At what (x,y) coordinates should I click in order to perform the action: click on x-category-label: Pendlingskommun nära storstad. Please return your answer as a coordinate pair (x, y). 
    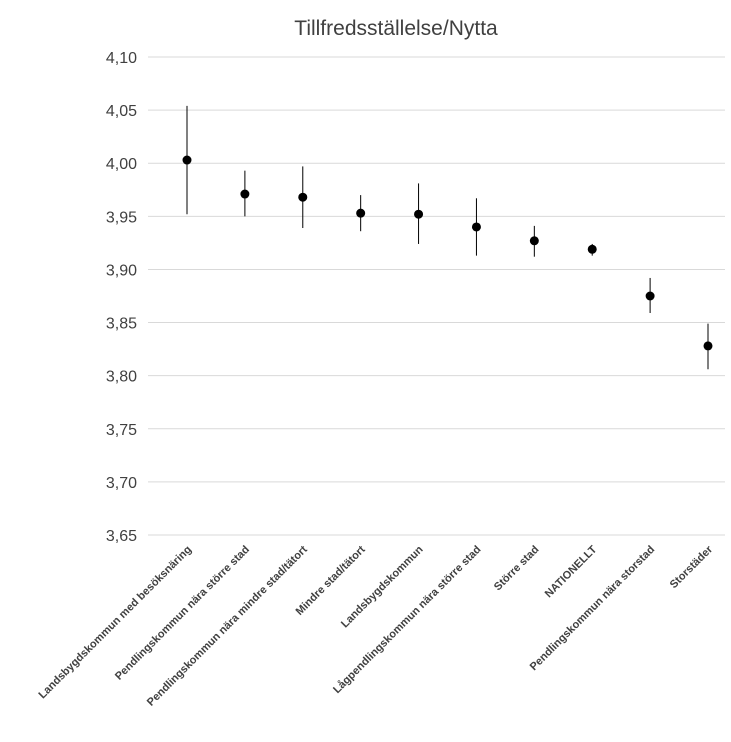
    Looking at the image, I should click on (593, 609).